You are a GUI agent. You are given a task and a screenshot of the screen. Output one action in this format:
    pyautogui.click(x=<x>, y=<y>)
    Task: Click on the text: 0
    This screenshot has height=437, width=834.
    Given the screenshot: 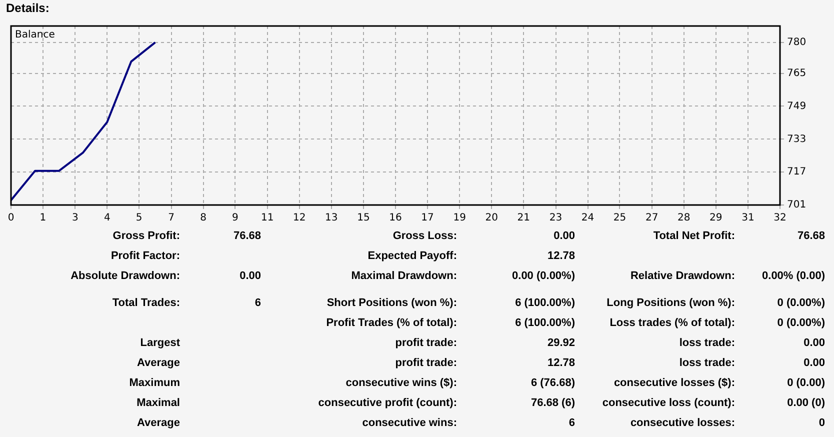 What is the action you would take?
    pyautogui.click(x=821, y=423)
    